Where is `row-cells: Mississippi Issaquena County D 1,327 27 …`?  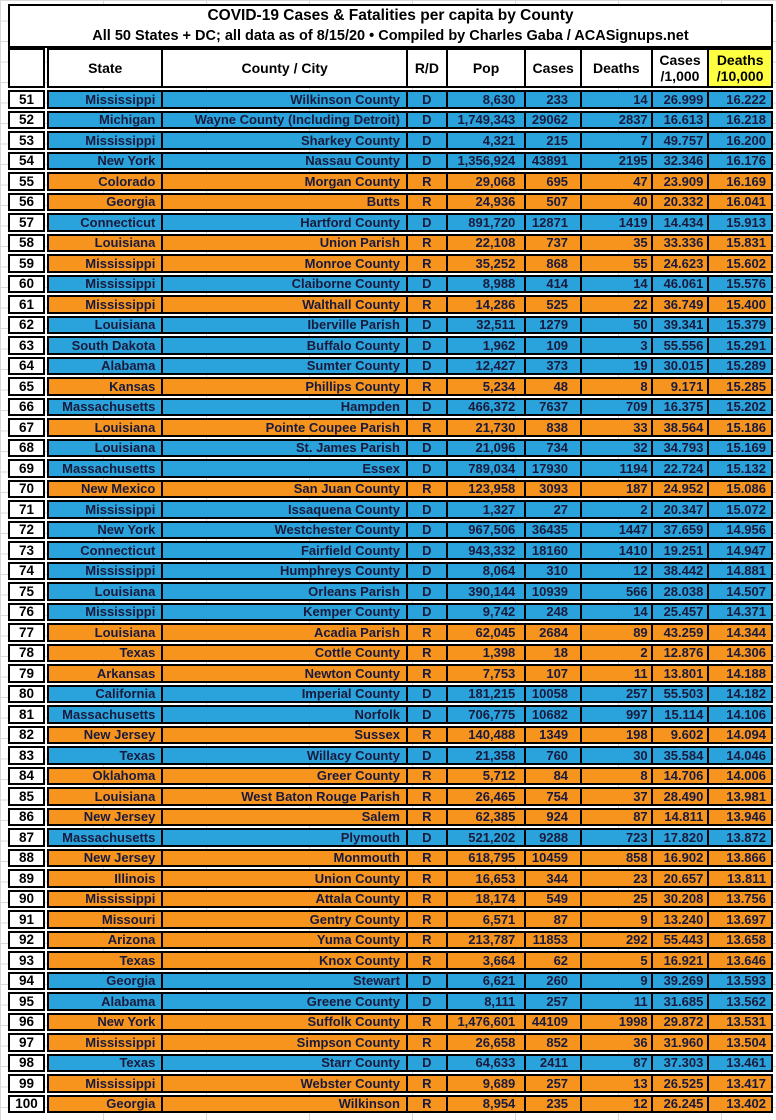 row-cells: Mississippi Issaquena County D 1,327 27 … is located at coordinates (410, 509).